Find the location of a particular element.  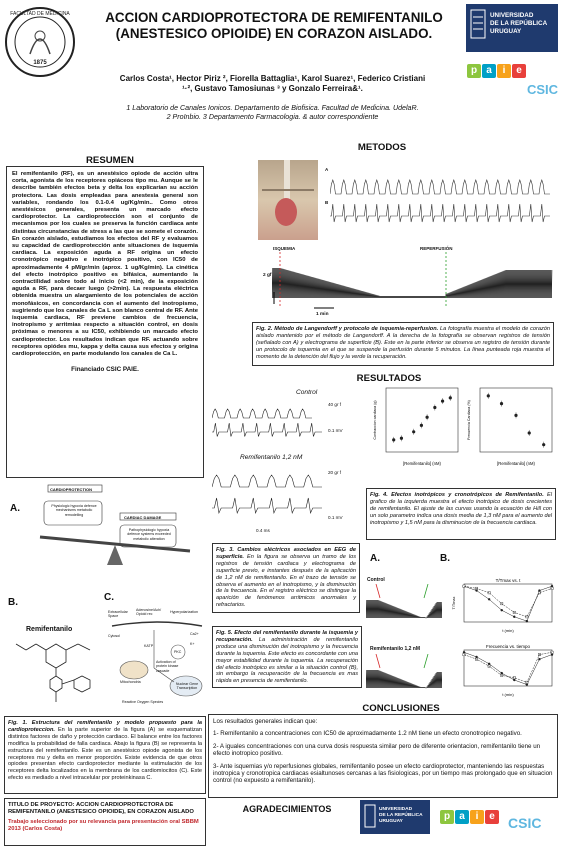

conclusiones-heading: CONCLUSIONES is located at coordinates (401, 708).